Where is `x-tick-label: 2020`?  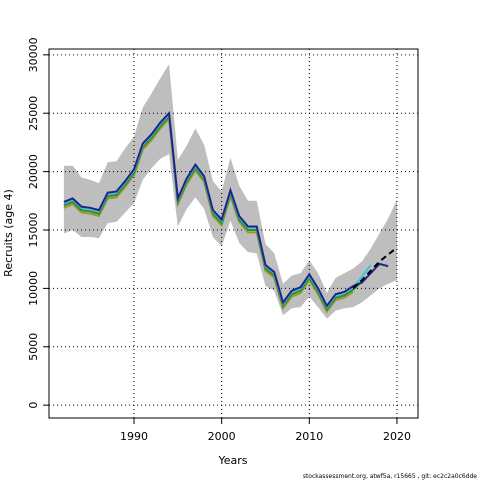
x-tick-label: 2020 is located at coordinates (397, 436).